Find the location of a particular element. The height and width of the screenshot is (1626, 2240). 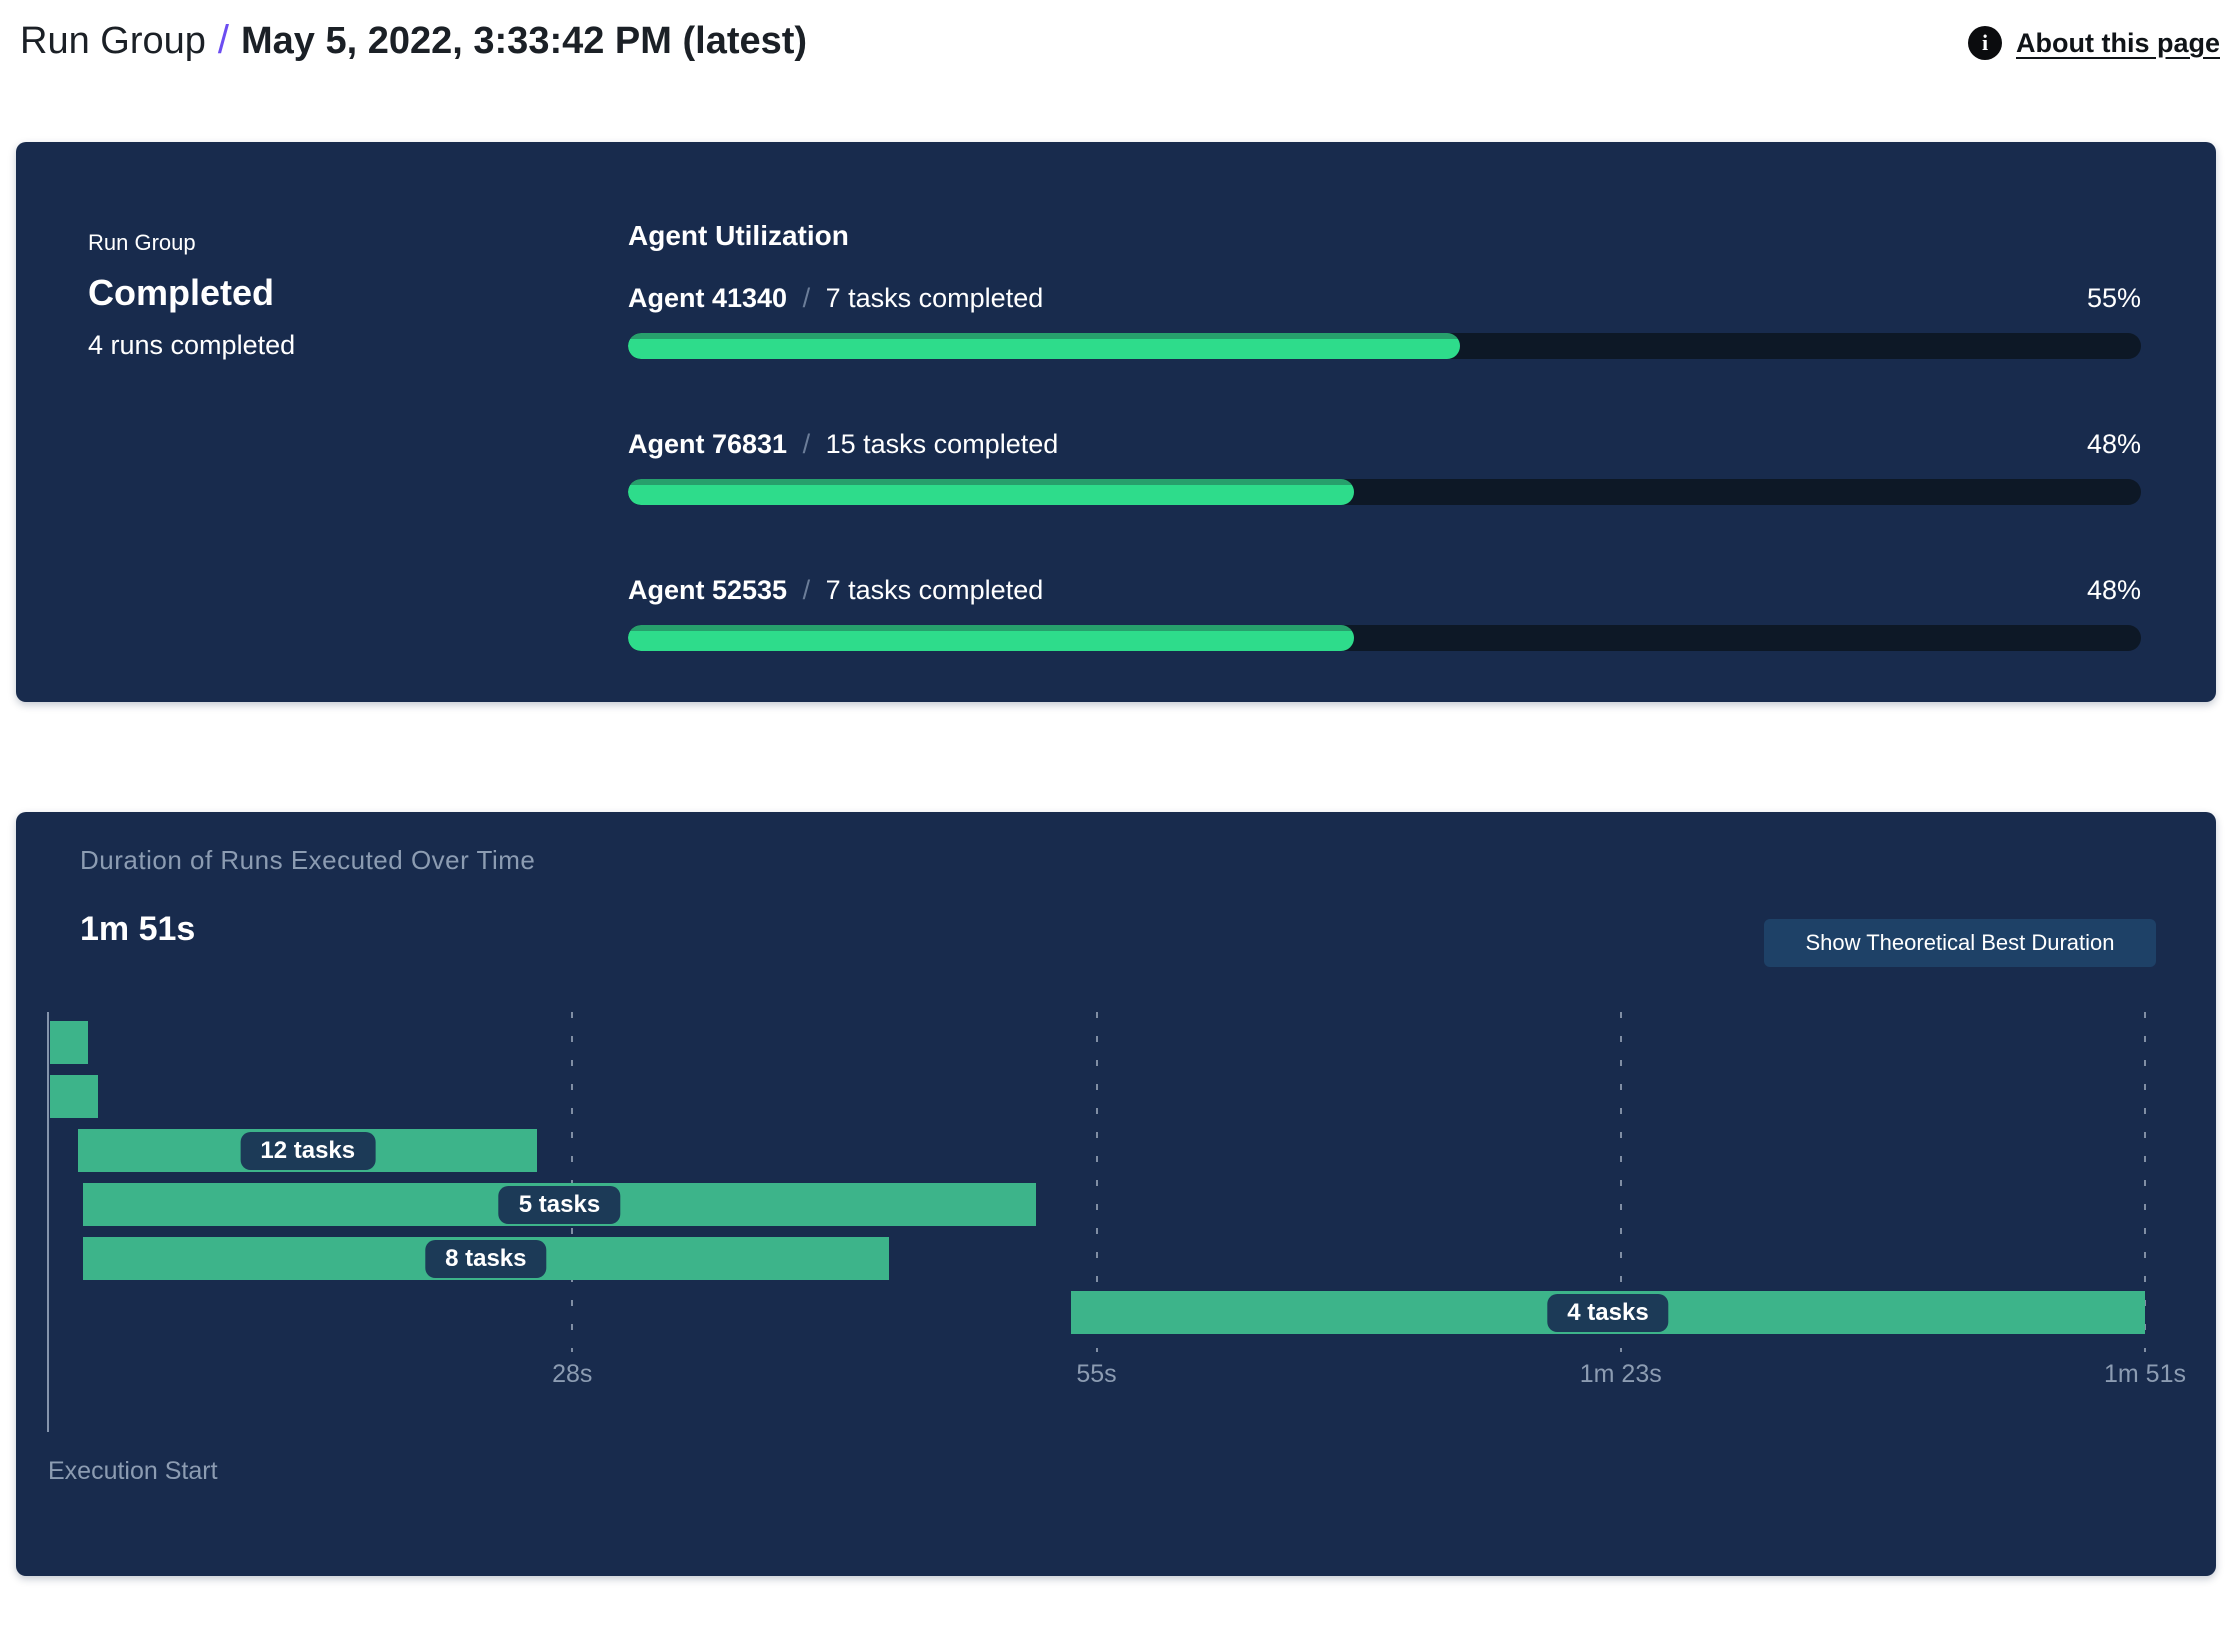

run-duration-bar: 4 tasks is located at coordinates (1607, 1312).